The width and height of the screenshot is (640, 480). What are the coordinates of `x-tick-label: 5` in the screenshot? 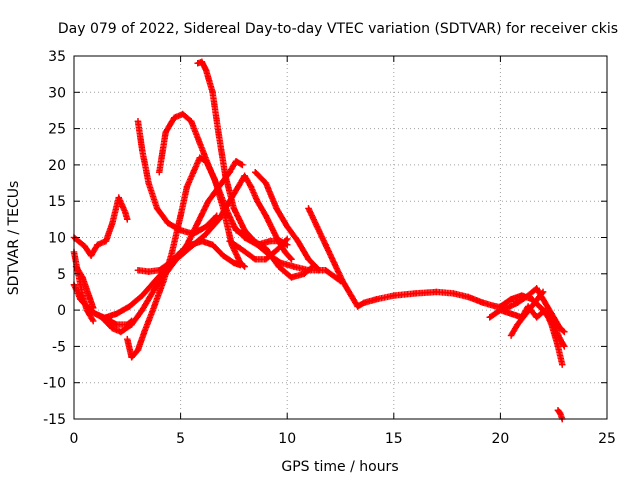 It's located at (180, 439).